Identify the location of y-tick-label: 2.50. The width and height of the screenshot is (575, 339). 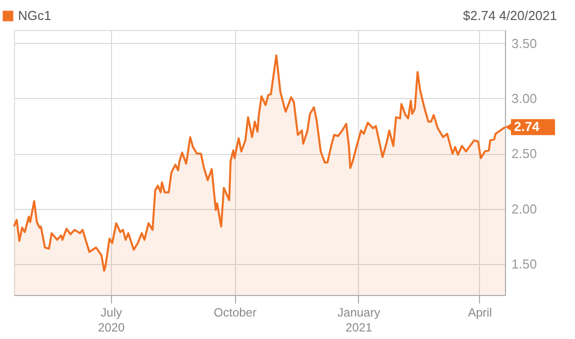
(524, 154).